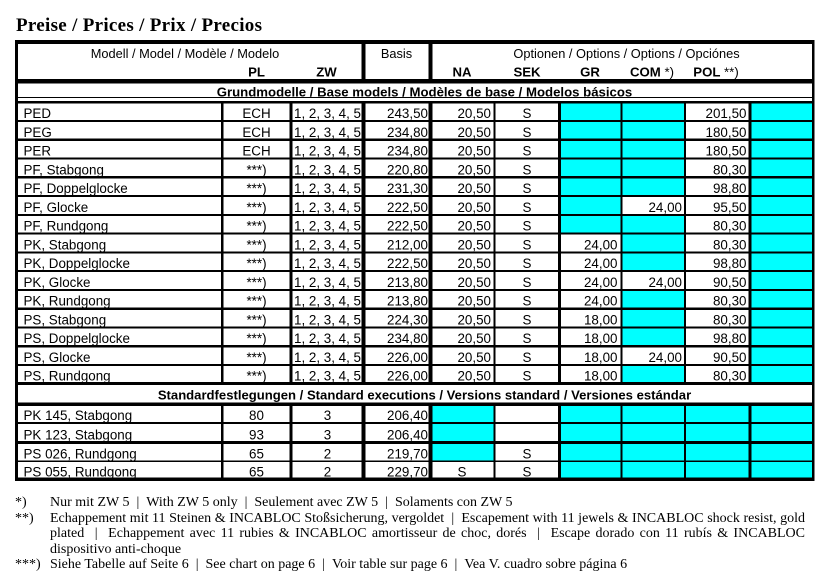 This screenshot has width=830, height=588. Describe the element at coordinates (715, 72) in the screenshot. I see `svg-text: POL **)` at that location.